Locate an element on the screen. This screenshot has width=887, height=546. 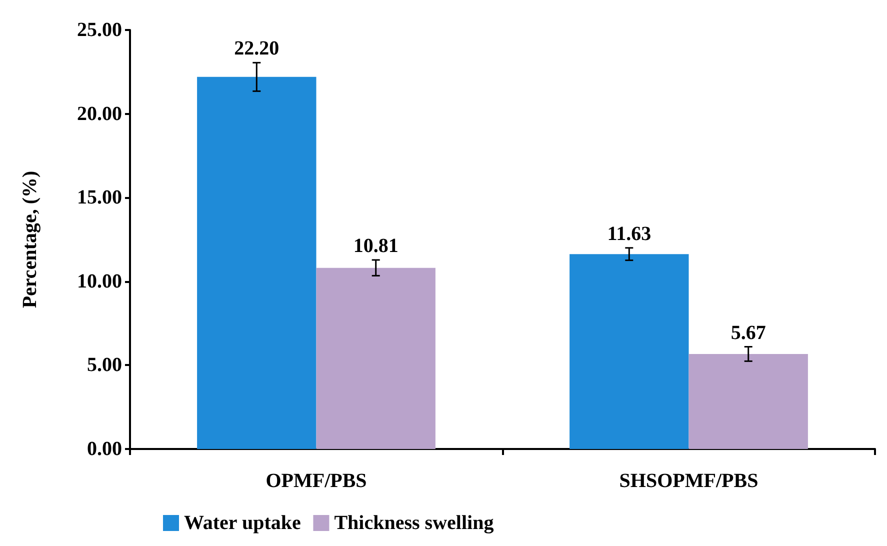
data-label: 22.20 is located at coordinates (257, 49).